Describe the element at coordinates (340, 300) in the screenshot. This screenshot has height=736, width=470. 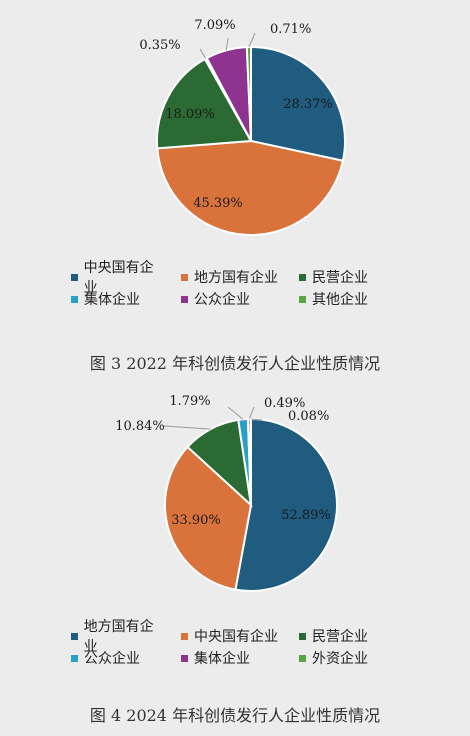
I see `legend-label: 其他企业` at that location.